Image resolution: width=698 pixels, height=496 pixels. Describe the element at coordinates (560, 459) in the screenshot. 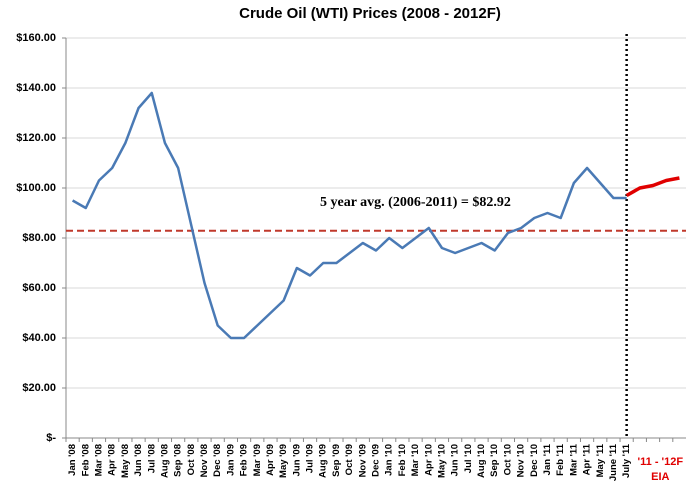

I see `x-tick-label: Feb '11` at that location.